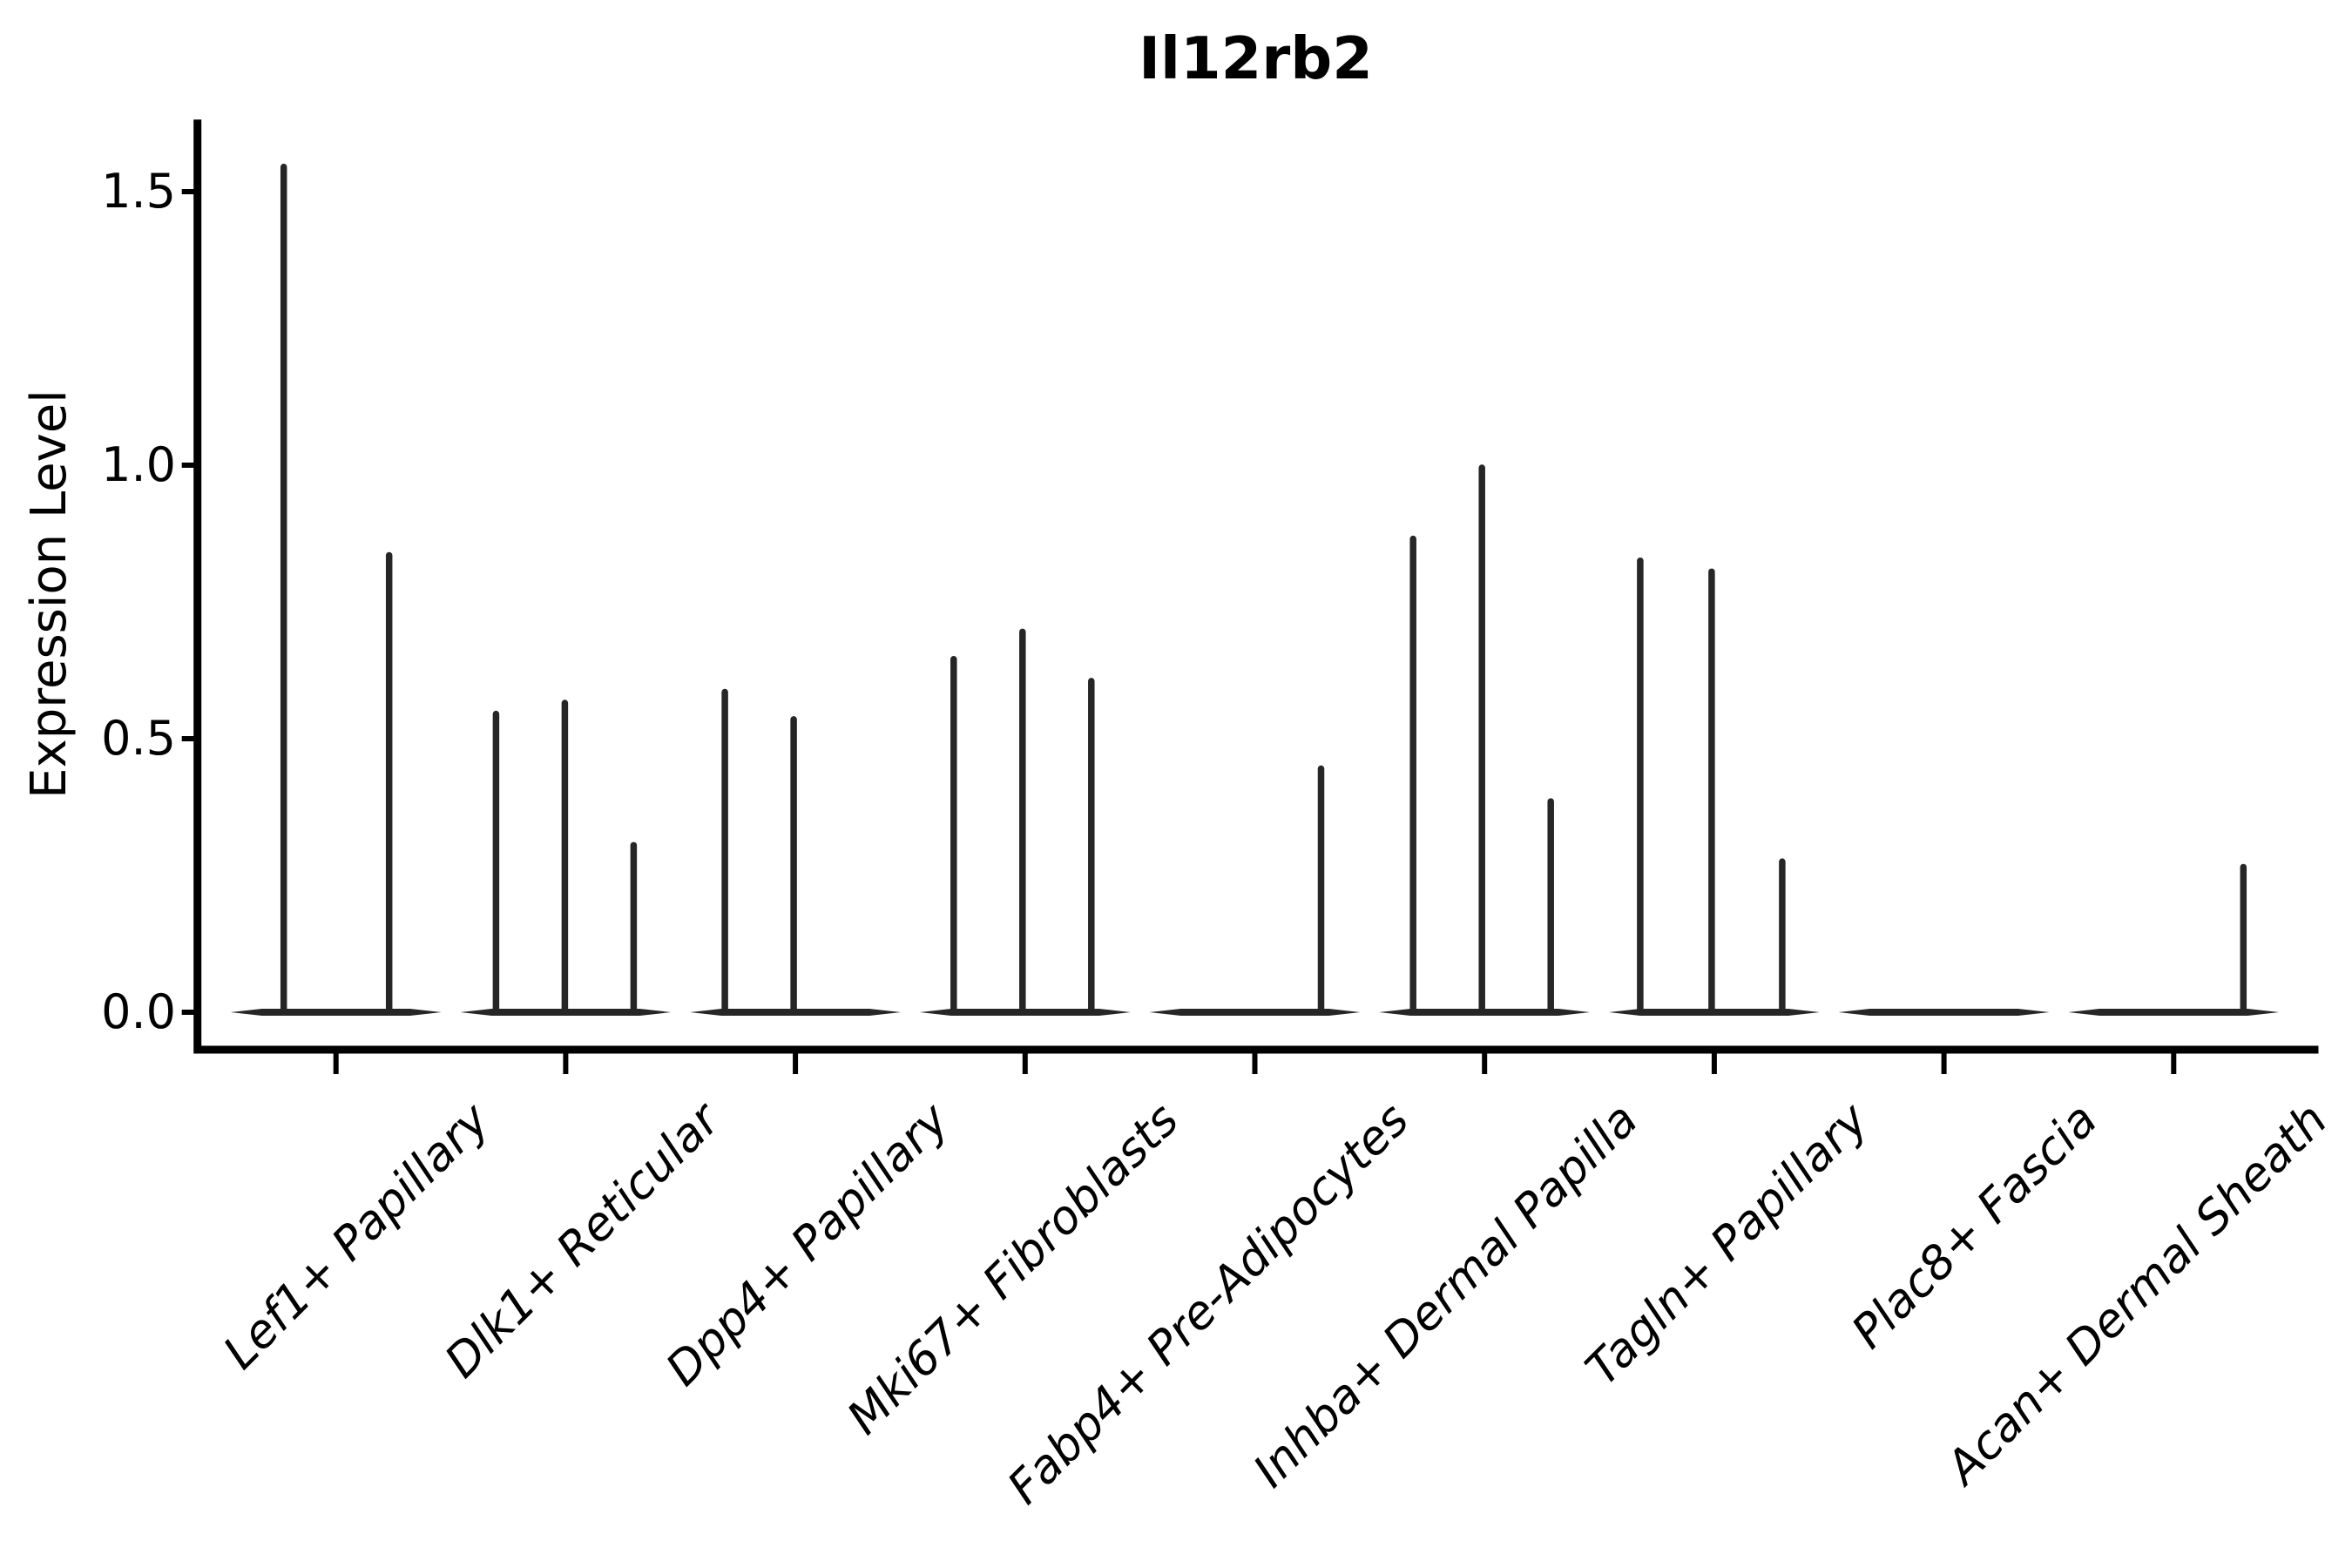  Describe the element at coordinates (138, 1012) in the screenshot. I see `y-tick-label-0: 0.0` at that location.